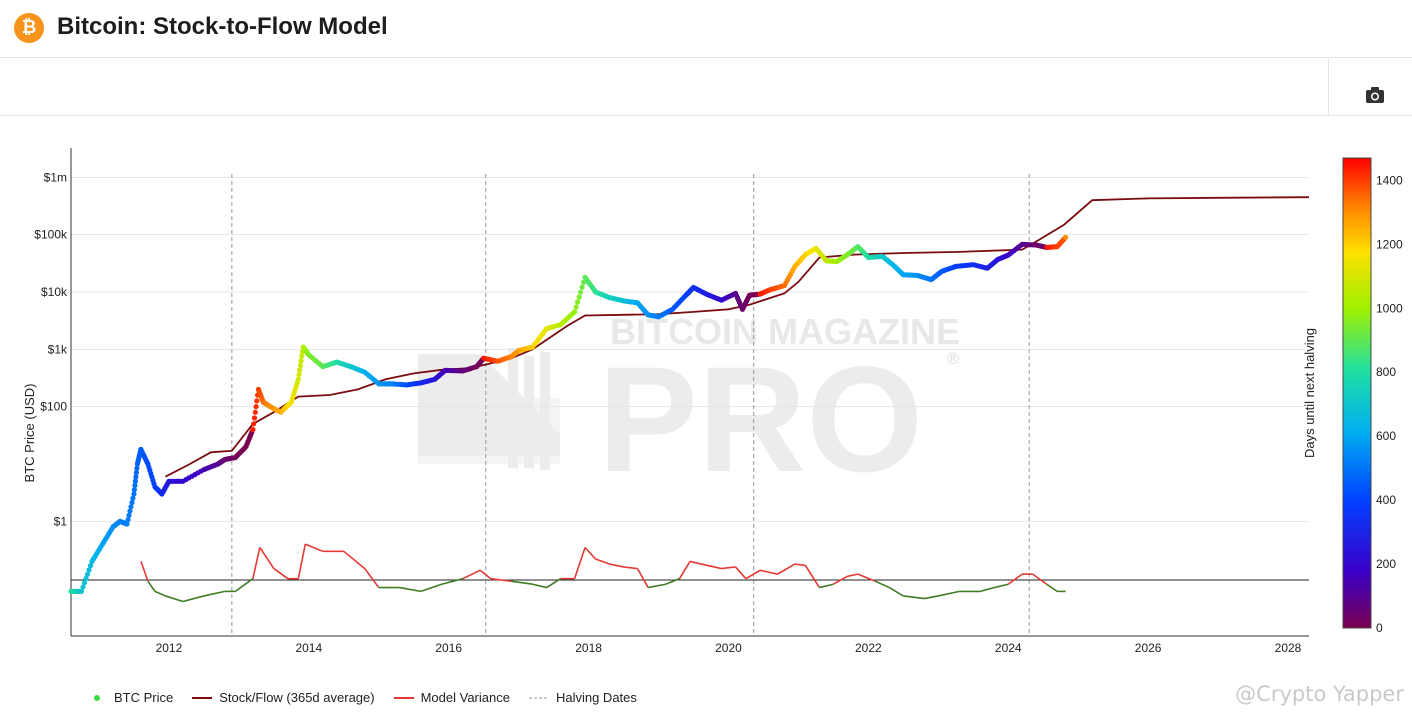 The width and height of the screenshot is (1412, 717). What do you see at coordinates (308, 648) in the screenshot?
I see `x-tick-label: 2014` at bounding box center [308, 648].